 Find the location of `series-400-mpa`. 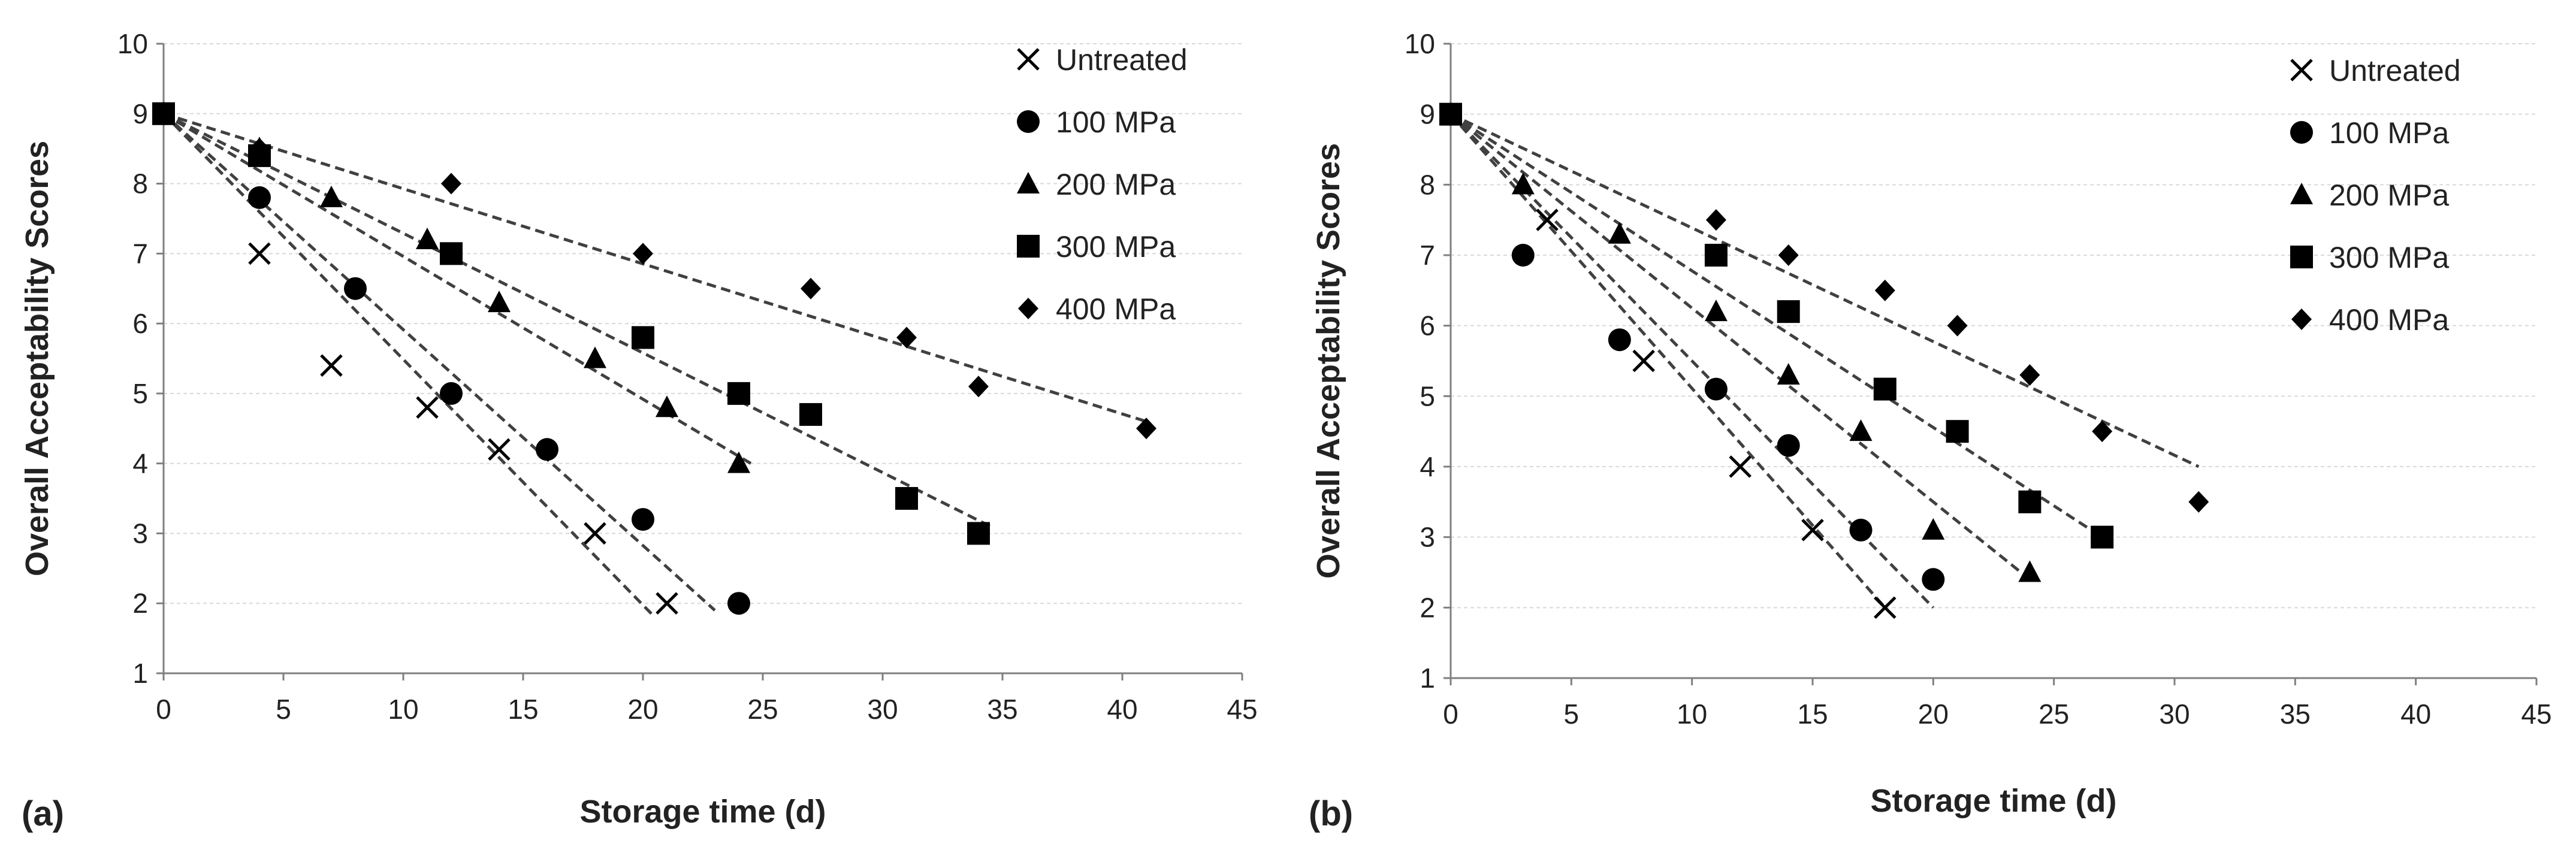

series-400-mpa is located at coordinates (1825, 308).